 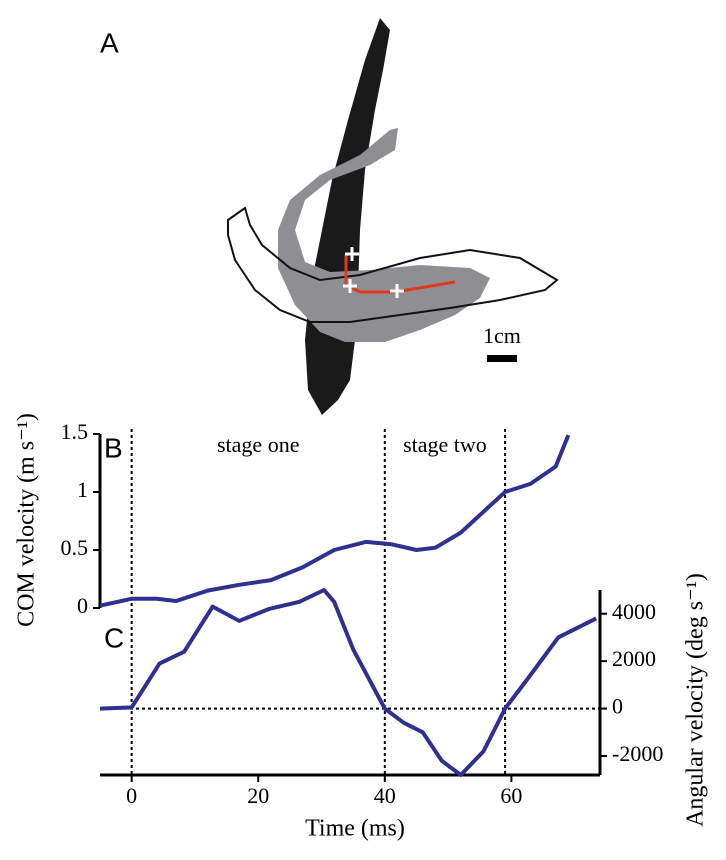 I want to click on com-path, so click(x=400, y=274).